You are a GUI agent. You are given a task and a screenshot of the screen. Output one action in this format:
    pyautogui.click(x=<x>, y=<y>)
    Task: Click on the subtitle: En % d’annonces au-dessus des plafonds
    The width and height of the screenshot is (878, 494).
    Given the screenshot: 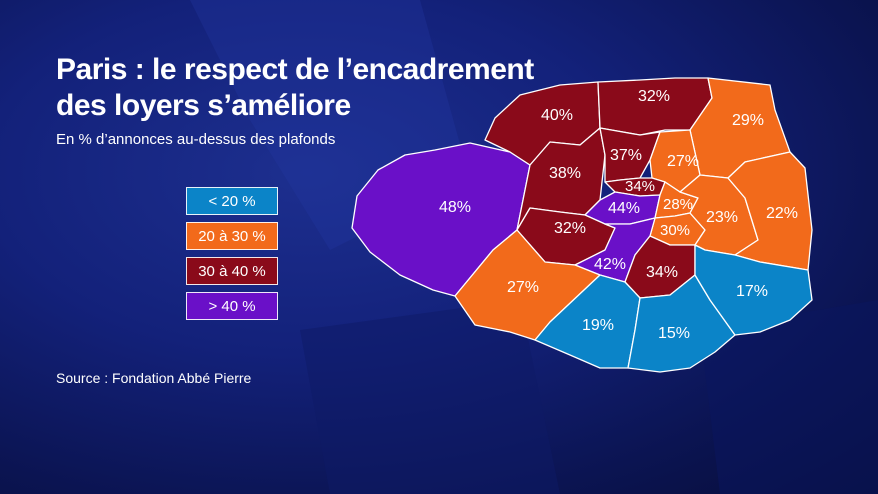 What is the action you would take?
    pyautogui.click(x=196, y=139)
    